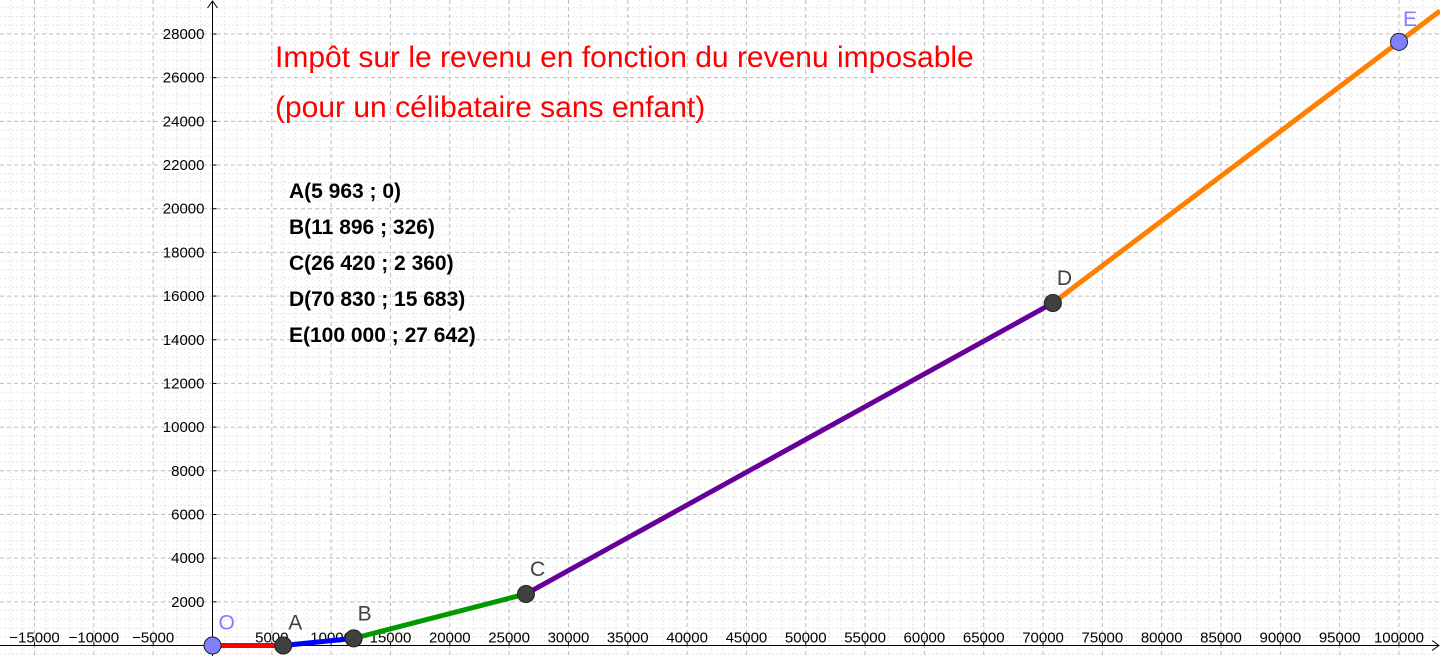 This screenshot has height=656, width=1440. What do you see at coordinates (184, 296) in the screenshot?
I see `y-tick-label: 16000` at bounding box center [184, 296].